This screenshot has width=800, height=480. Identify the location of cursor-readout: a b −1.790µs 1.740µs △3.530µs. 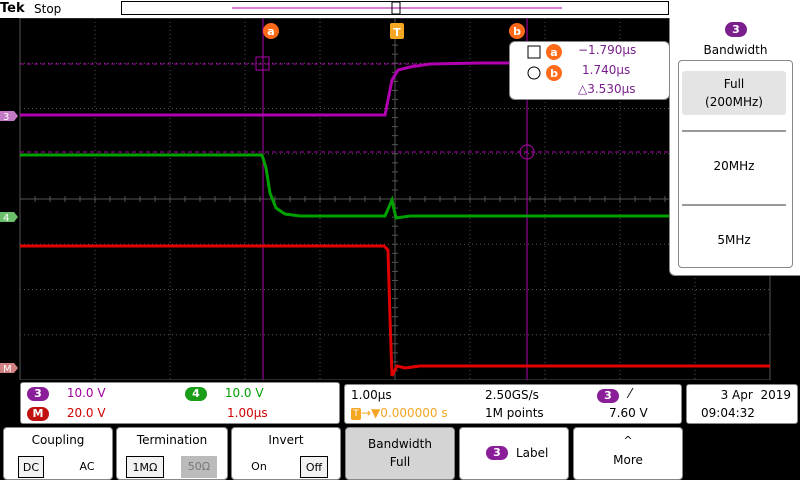
(589, 70).